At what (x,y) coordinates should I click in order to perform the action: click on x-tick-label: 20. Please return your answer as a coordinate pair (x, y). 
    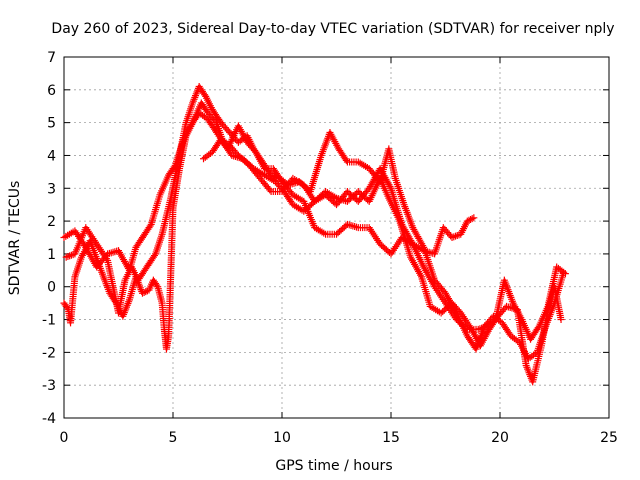
    Looking at the image, I should click on (500, 438).